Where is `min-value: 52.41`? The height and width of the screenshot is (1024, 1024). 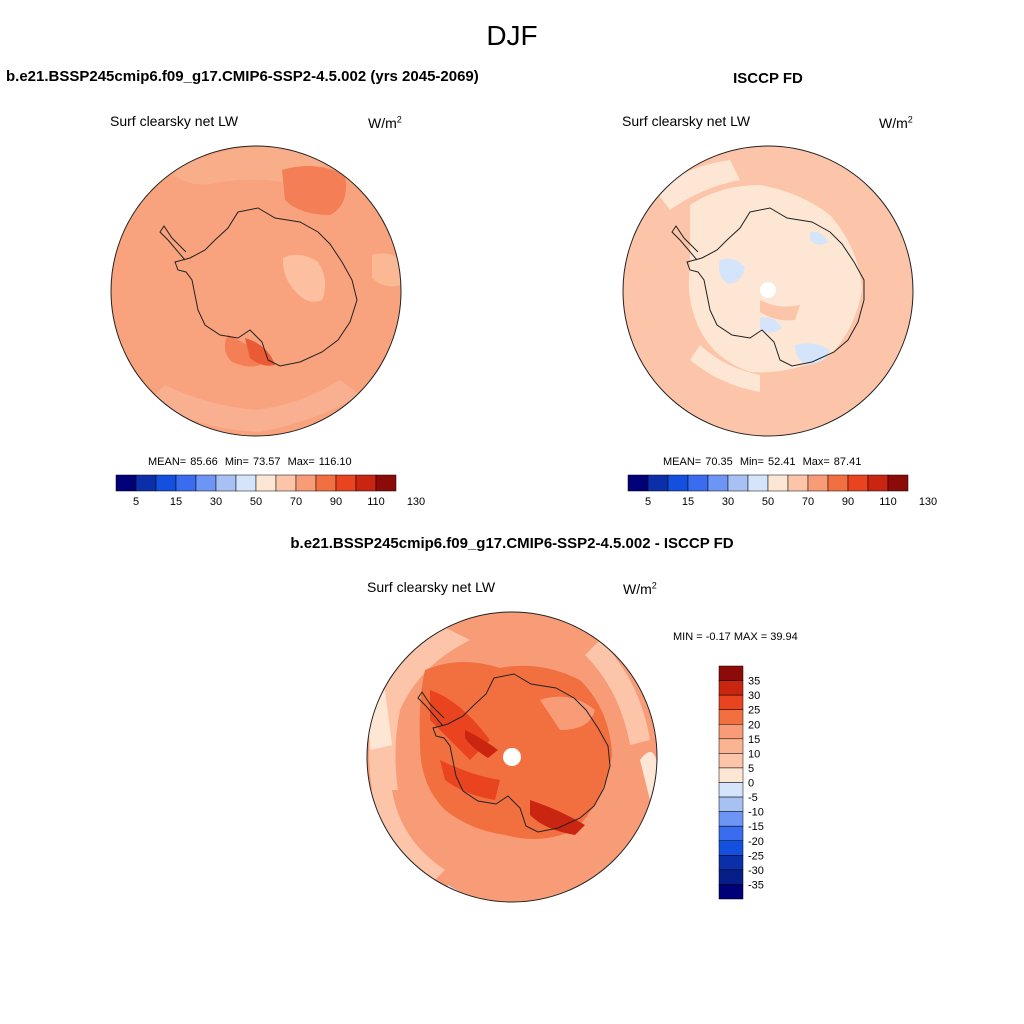 min-value: 52.41 is located at coordinates (781, 462).